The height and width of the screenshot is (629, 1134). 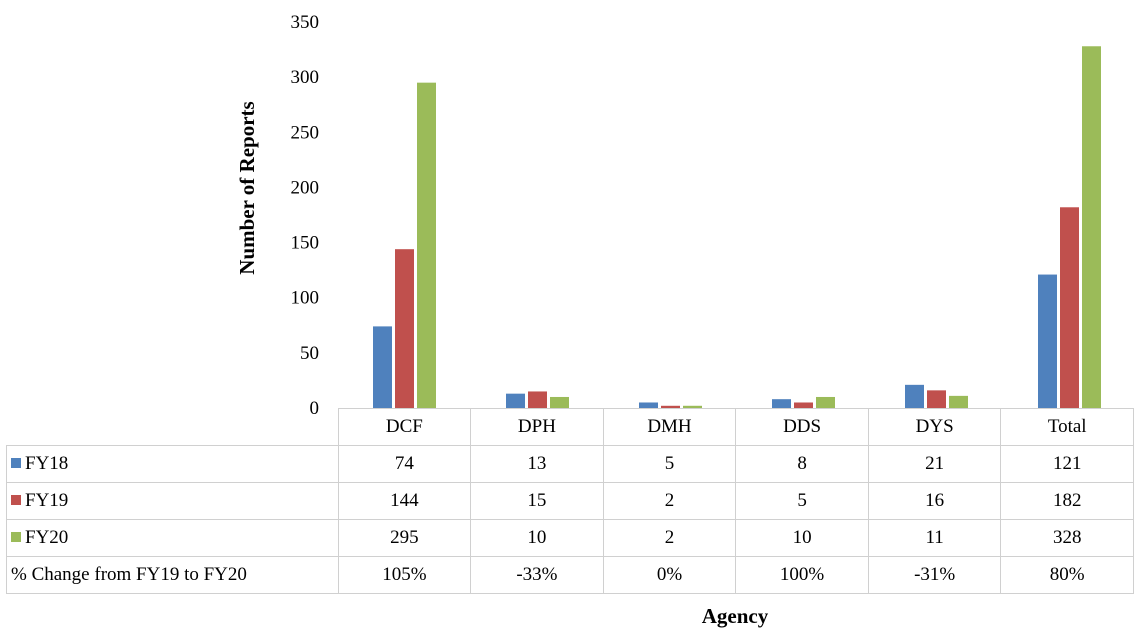 What do you see at coordinates (305, 77) in the screenshot?
I see `y-tick-label: 300` at bounding box center [305, 77].